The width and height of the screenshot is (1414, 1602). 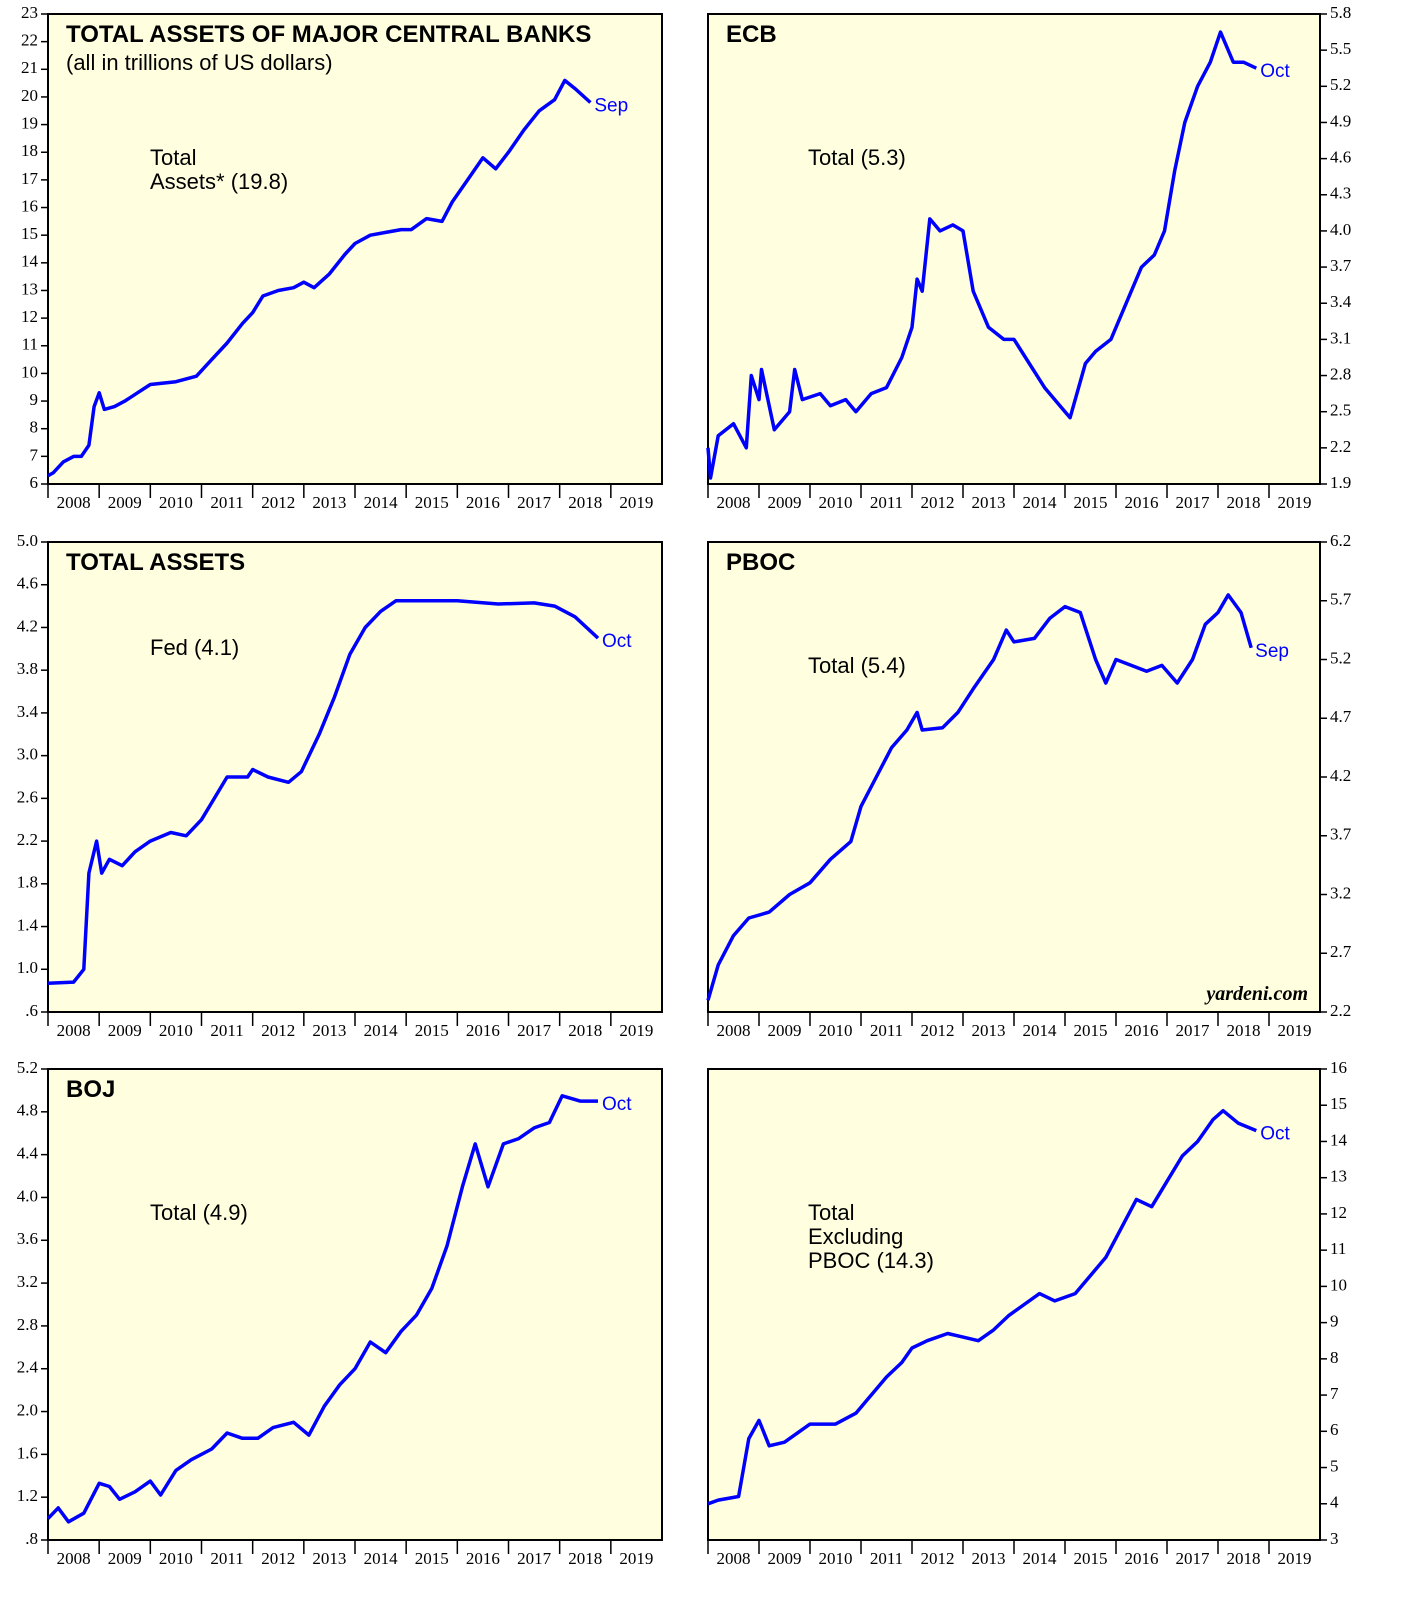 I want to click on y-tick-label: 1.8, so click(x=27, y=882).